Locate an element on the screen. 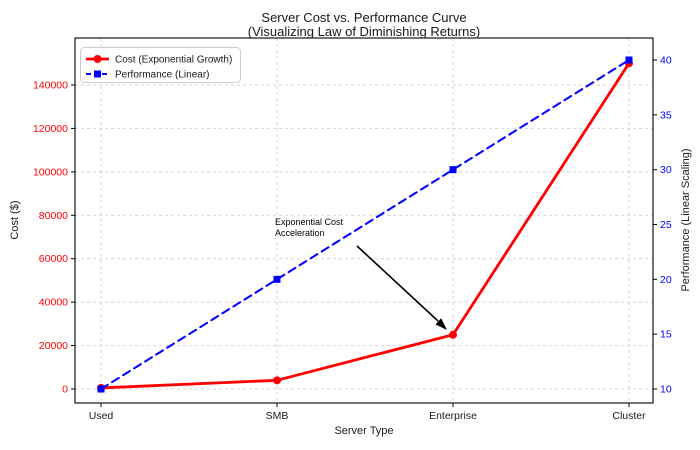 The height and width of the screenshot is (450, 700). annotation-text-line2: Acceleration is located at coordinates (300, 233).